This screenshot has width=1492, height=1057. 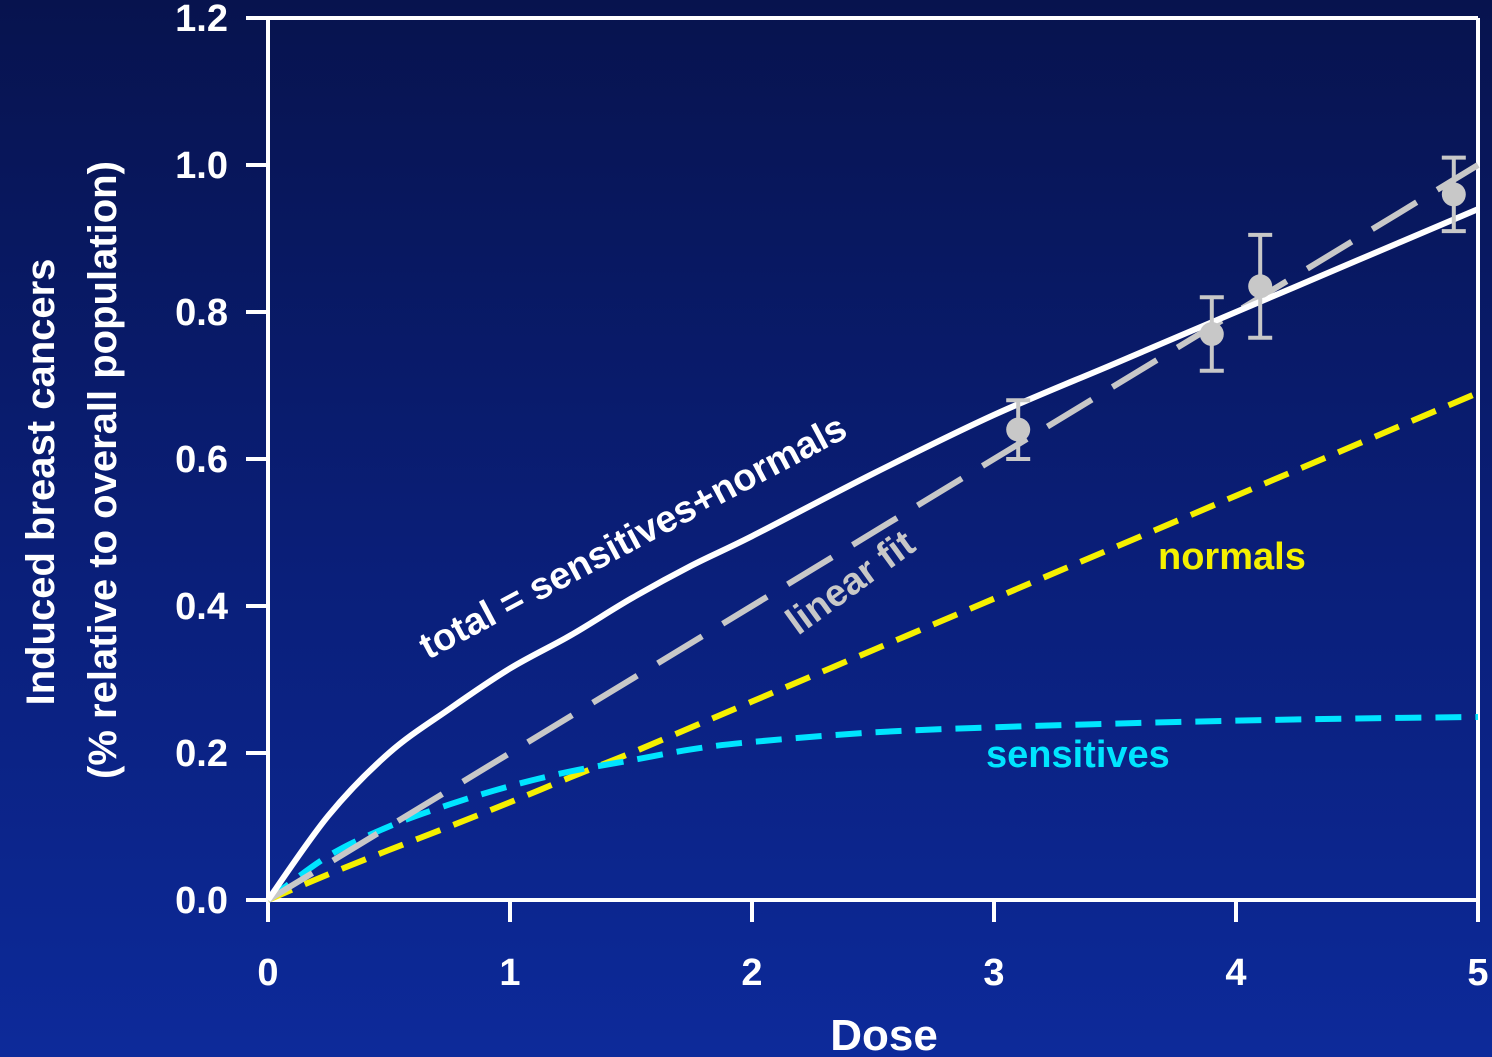 I want to click on y-axis-title-line2: (% relative to overall population), so click(x=103, y=470).